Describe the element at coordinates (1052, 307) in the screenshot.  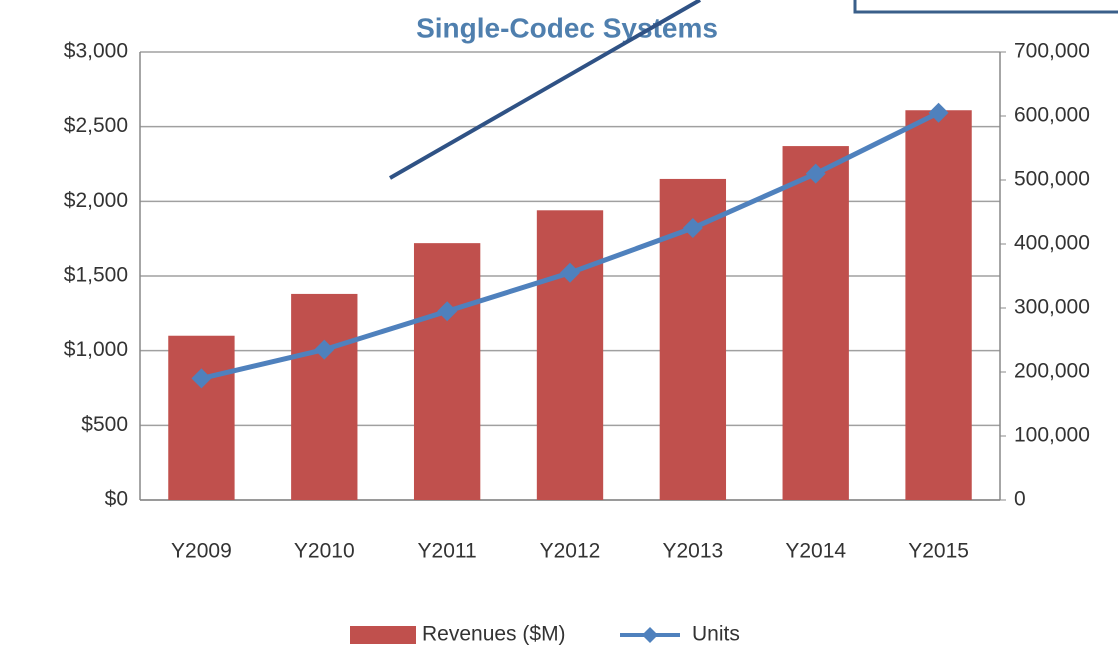
I see `y2-tick-label: 300,000` at that location.